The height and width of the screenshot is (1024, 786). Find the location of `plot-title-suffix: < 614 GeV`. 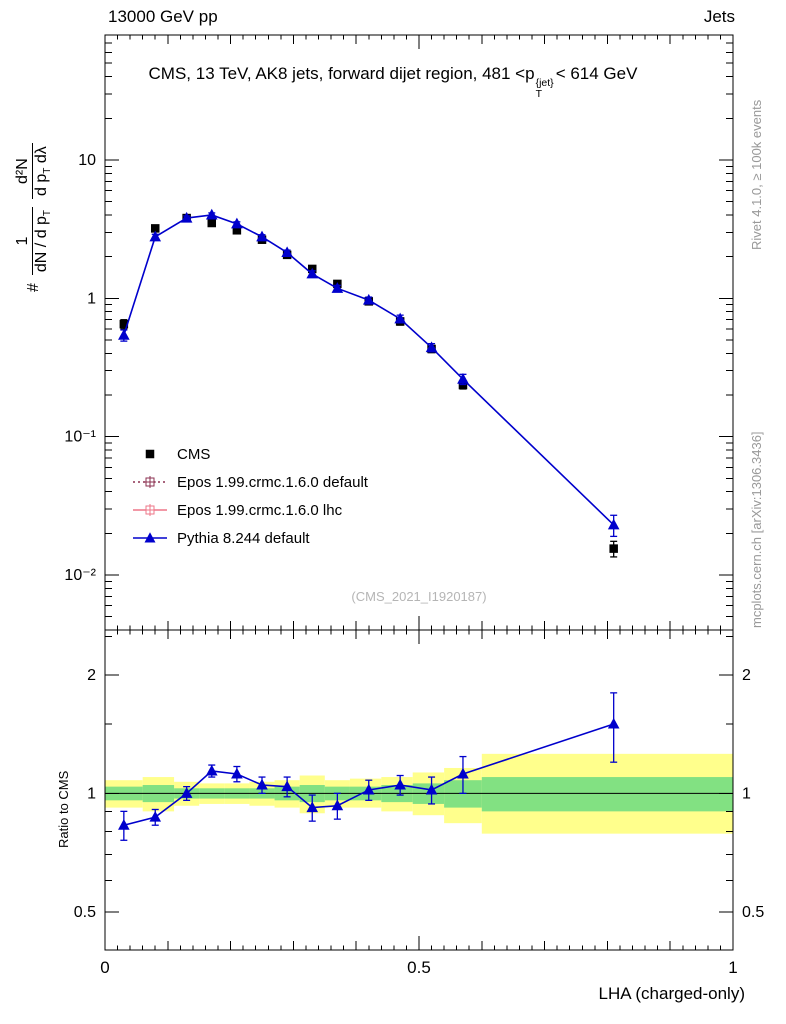

plot-title-suffix: < 614 GeV is located at coordinates (596, 73).